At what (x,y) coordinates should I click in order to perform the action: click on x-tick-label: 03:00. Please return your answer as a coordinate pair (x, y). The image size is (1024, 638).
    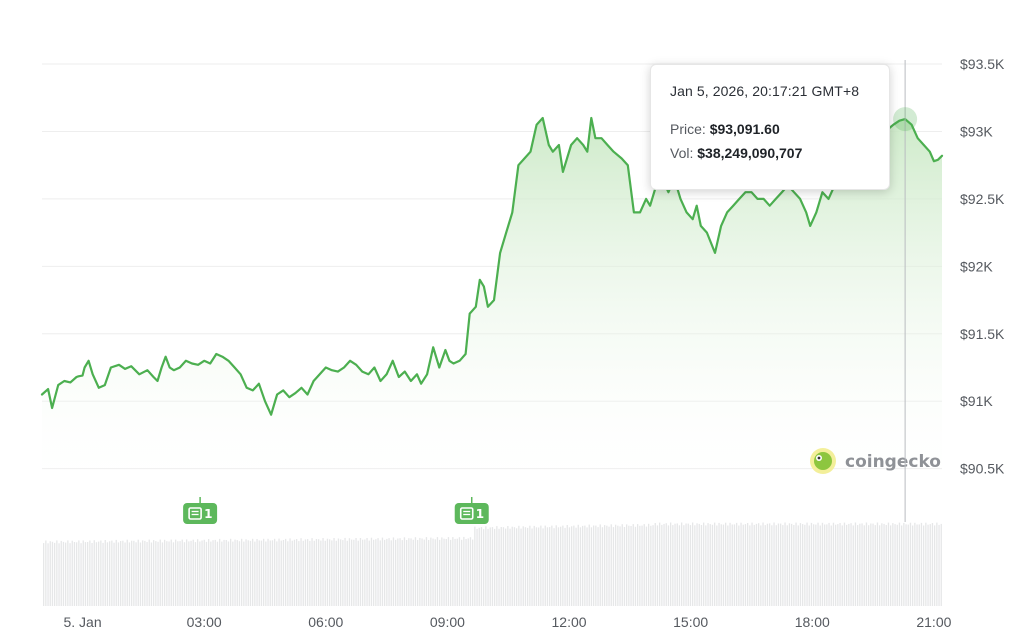
    Looking at the image, I should click on (204, 622).